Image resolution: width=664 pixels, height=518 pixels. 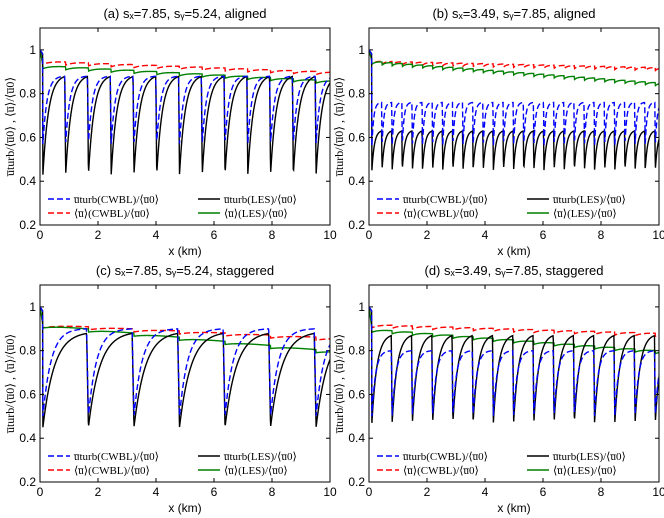 What do you see at coordinates (185, 270) in the screenshot?
I see `chart-title: (c) sₓ=7.85, sᵧ=5.24, staggered` at bounding box center [185, 270].